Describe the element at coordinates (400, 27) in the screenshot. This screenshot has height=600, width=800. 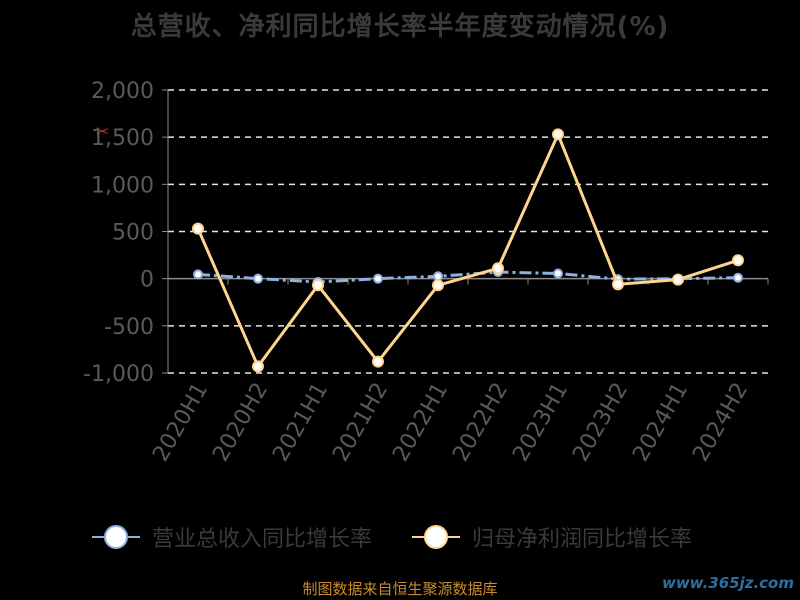
I see `chart-title: 总营收、净利同比增长率半年度变动情况(%)` at that location.